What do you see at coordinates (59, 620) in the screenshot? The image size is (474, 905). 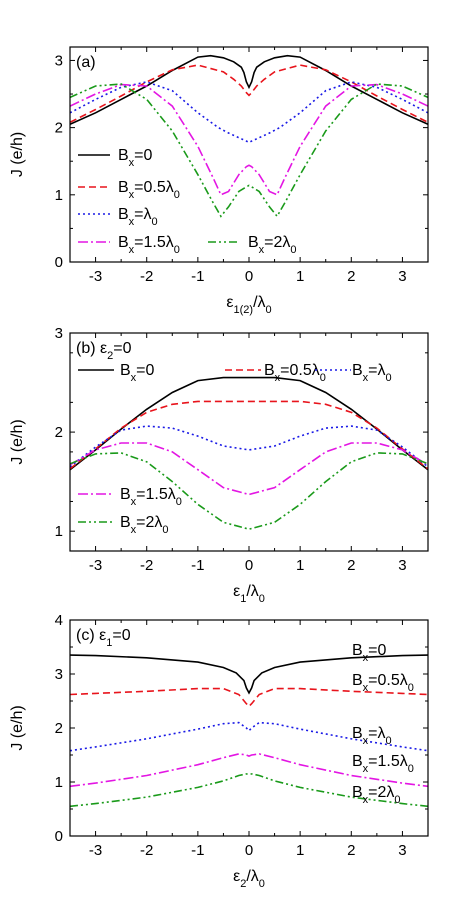 I see `y-tick-label: 4` at bounding box center [59, 620].